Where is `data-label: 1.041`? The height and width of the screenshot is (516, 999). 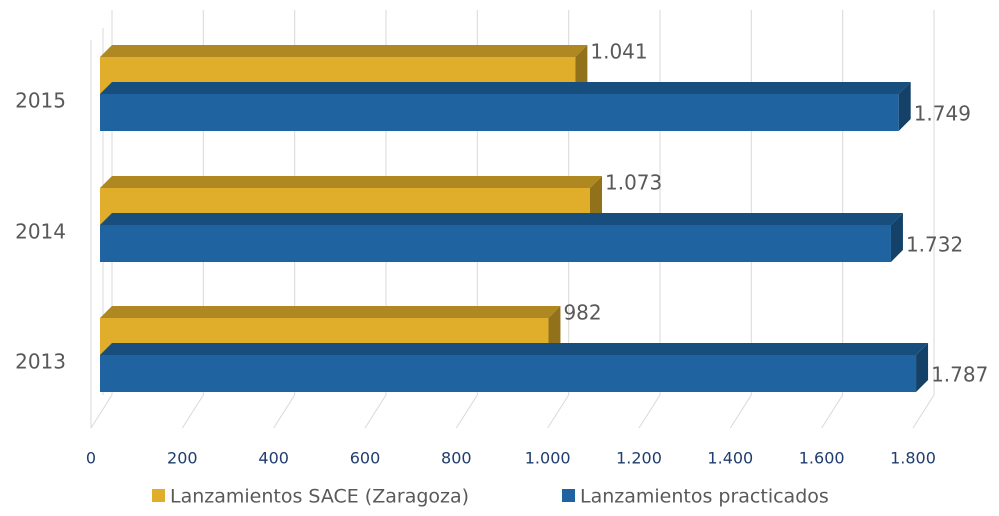
data-label: 1.041 is located at coordinates (618, 52).